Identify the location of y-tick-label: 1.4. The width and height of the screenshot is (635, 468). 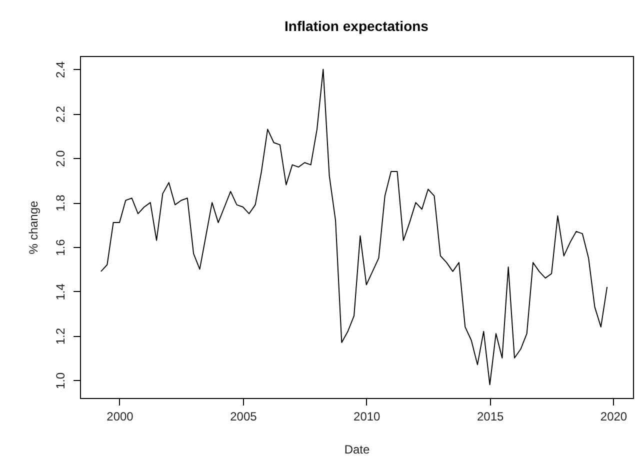
(61, 291).